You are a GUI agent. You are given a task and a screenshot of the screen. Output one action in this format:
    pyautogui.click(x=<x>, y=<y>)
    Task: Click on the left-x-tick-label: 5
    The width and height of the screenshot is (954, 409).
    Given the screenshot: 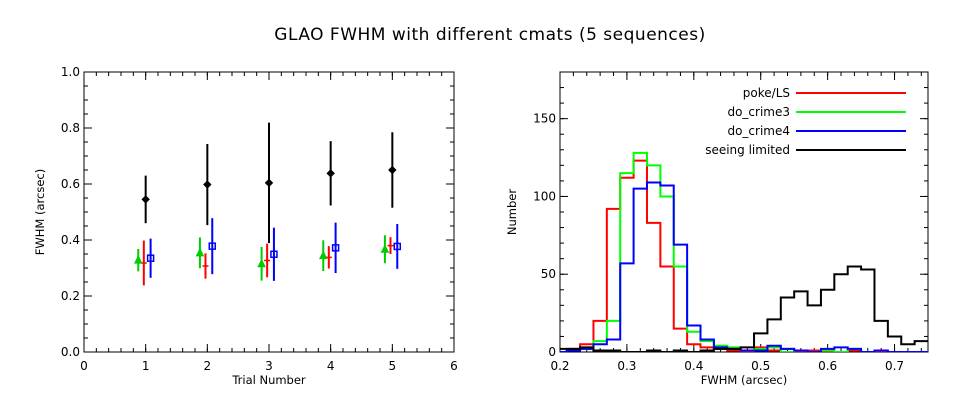 What is the action you would take?
    pyautogui.click(x=393, y=366)
    